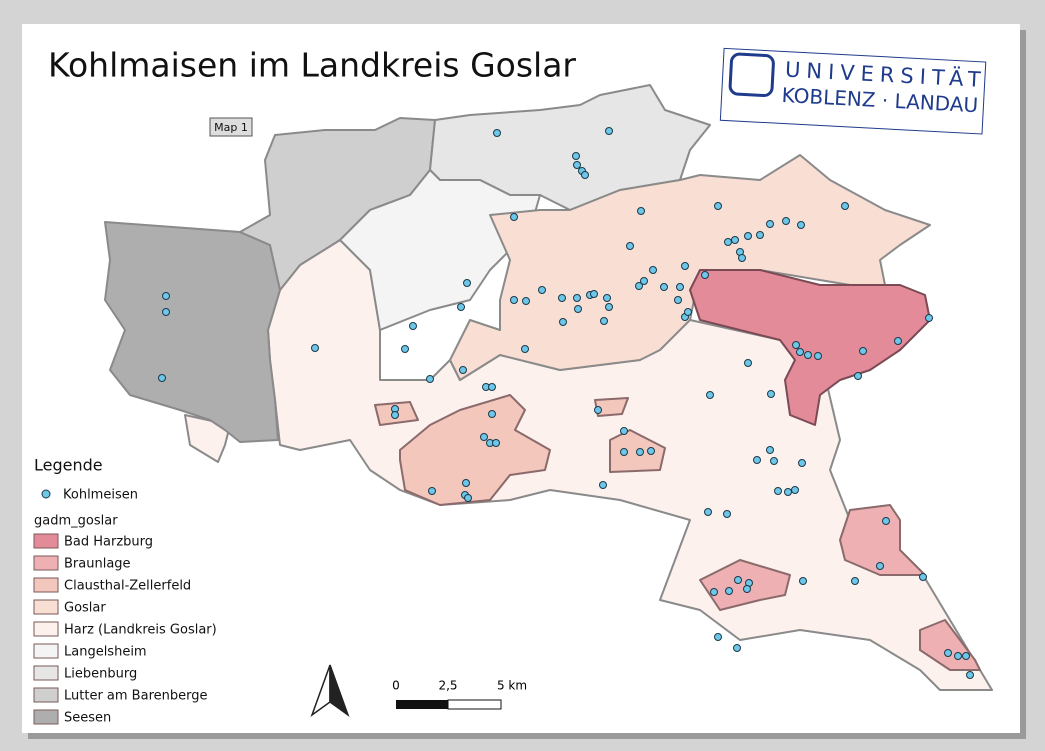 The width and height of the screenshot is (1045, 751). Describe the element at coordinates (140, 630) in the screenshot. I see `legend-label: Harz (Landkreis Goslar)` at that location.